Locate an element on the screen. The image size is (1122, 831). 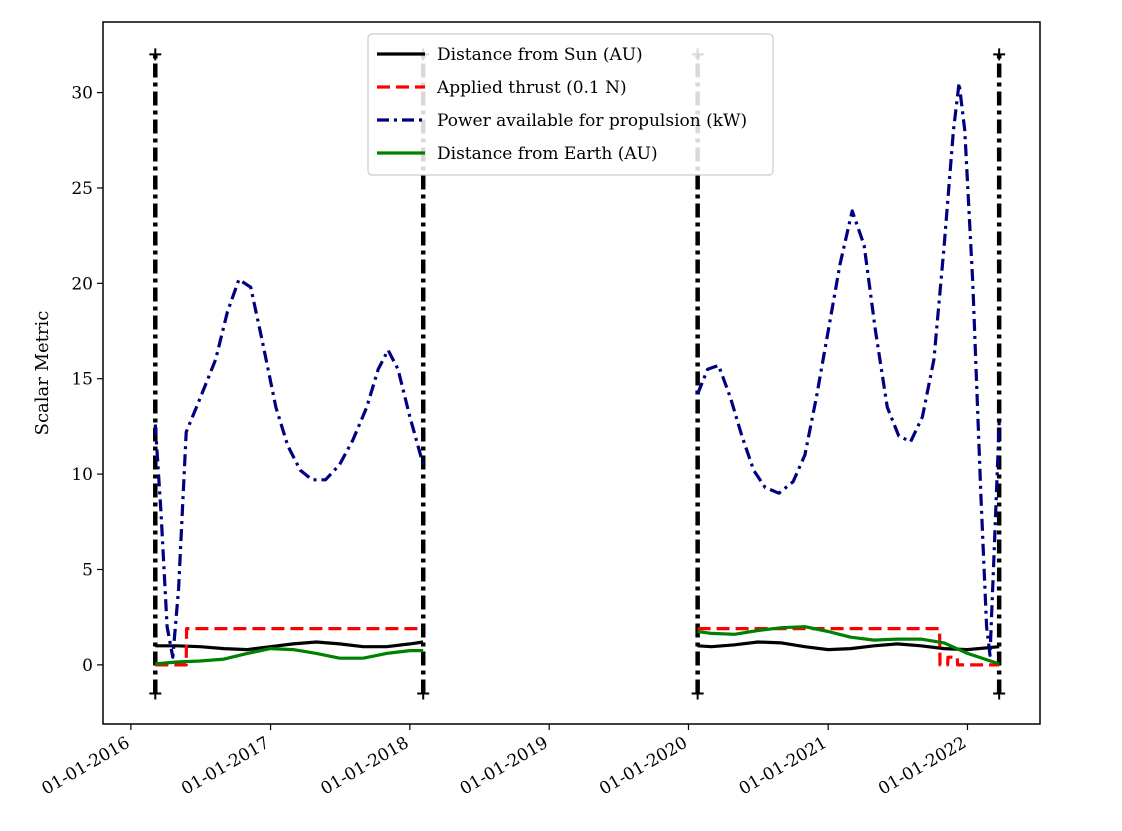
vertical-marker-1-cap-bottom is located at coordinates (423, 693).